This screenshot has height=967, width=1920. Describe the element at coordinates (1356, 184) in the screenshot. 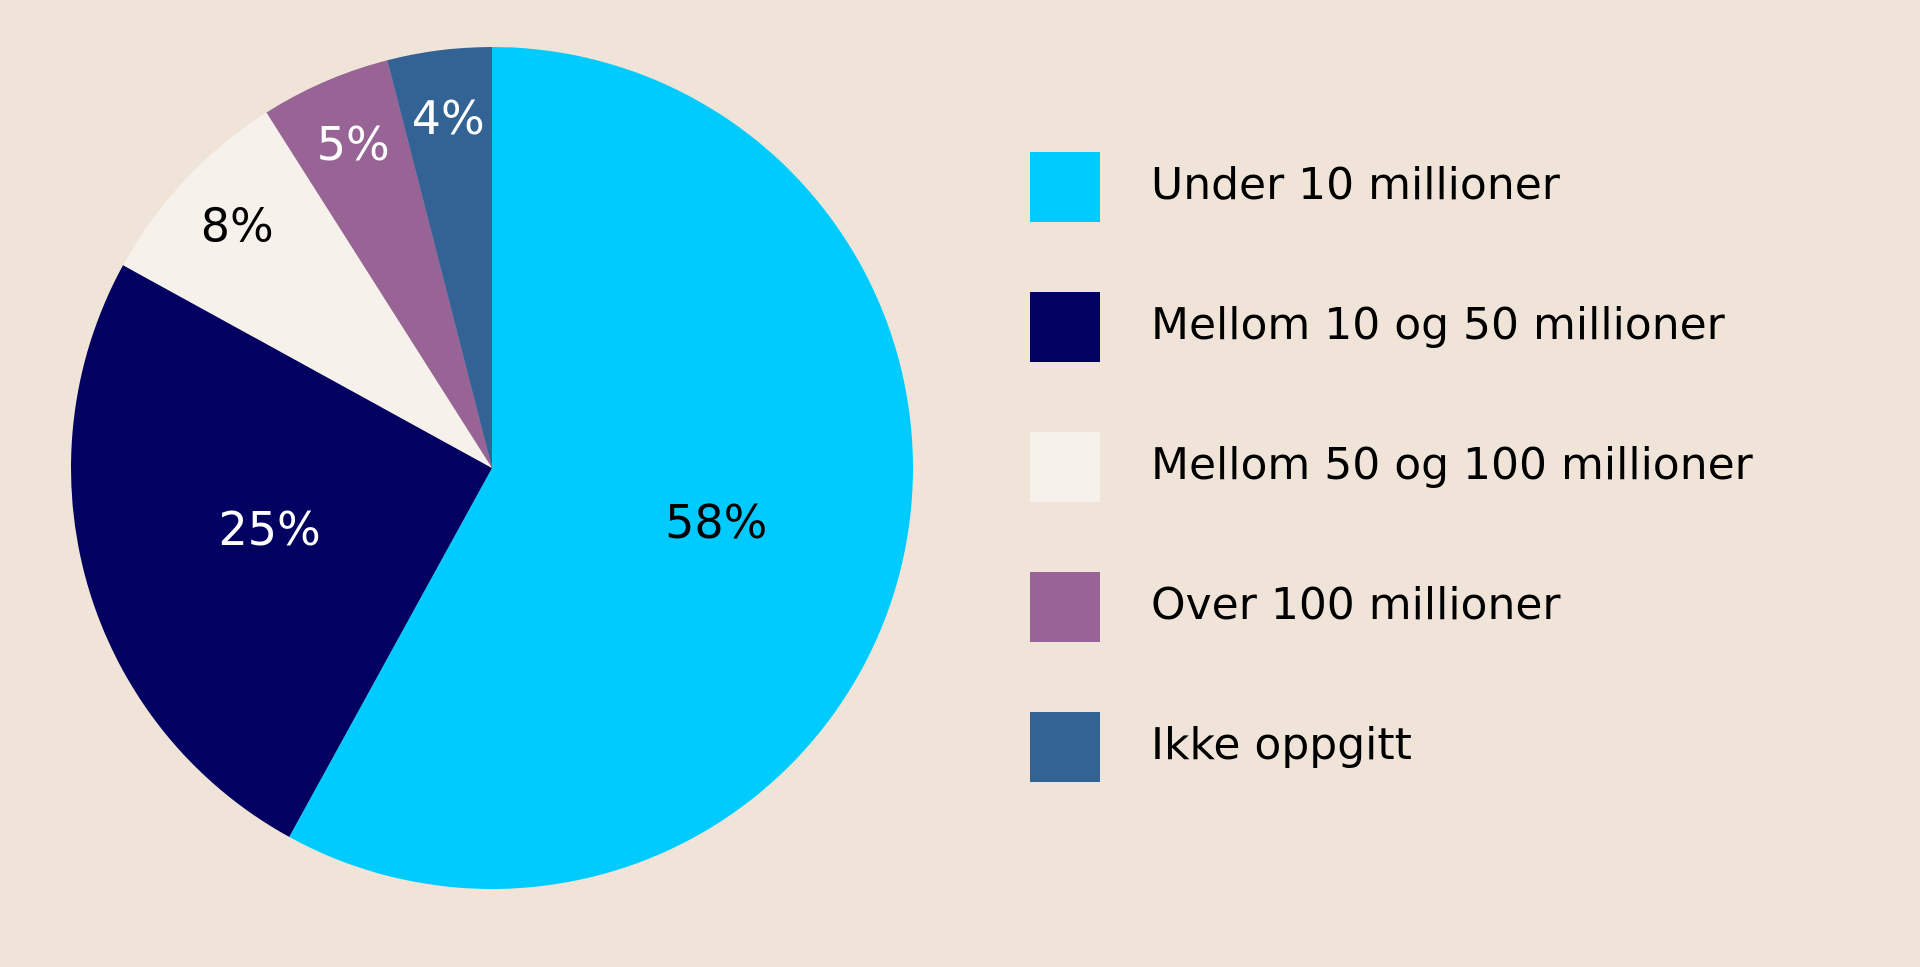

I see `legend-label: Under 10 millioner` at that location.